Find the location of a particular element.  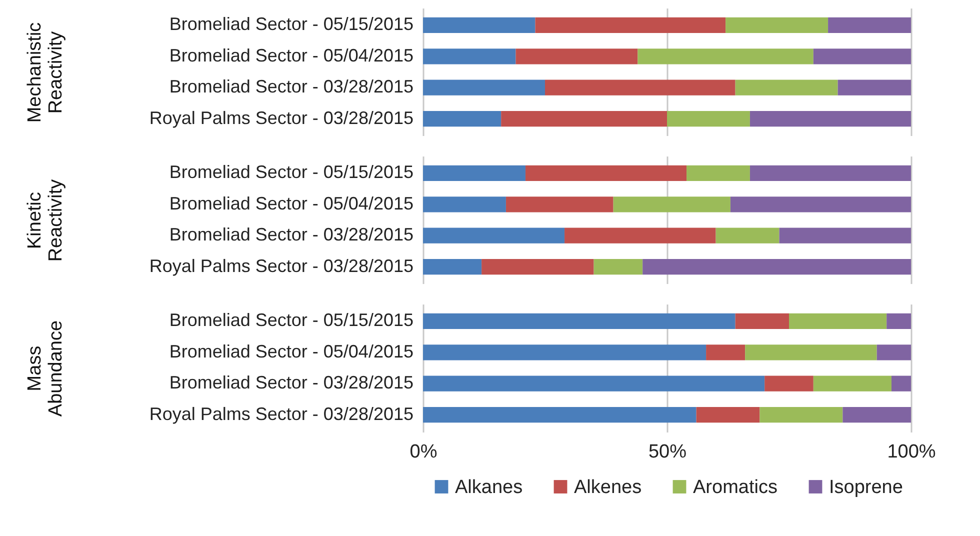

y-axis-title: Kinetic Reactivity is located at coordinates (45, 220).